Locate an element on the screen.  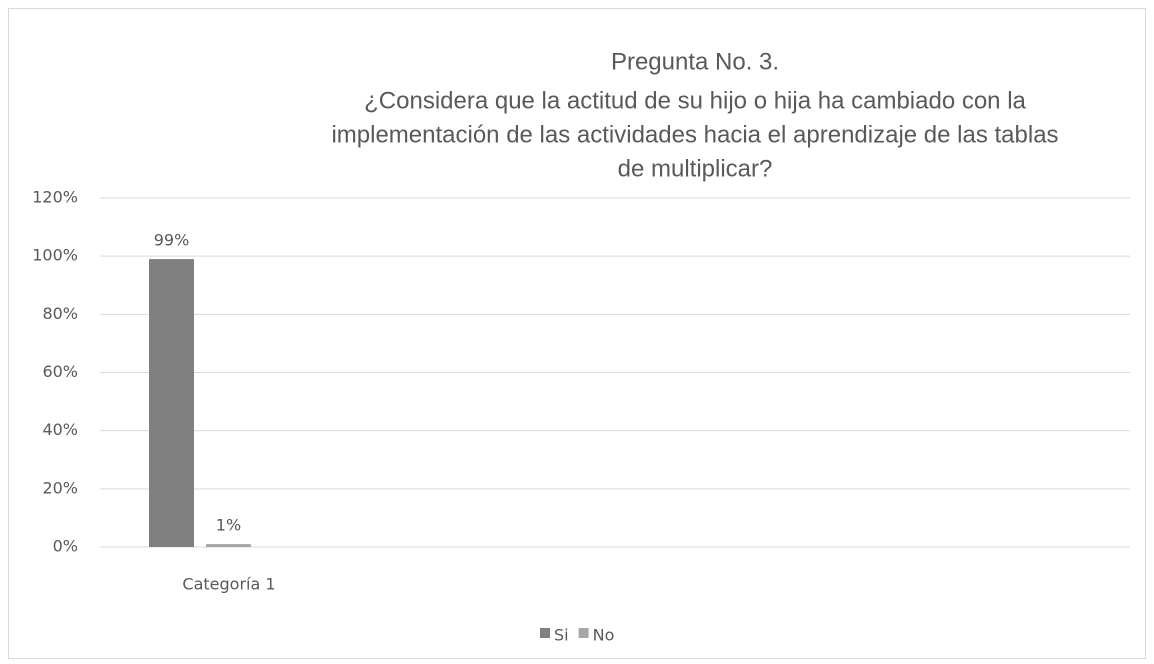
chart-title: Pregunta No. 3. is located at coordinates (695, 61).